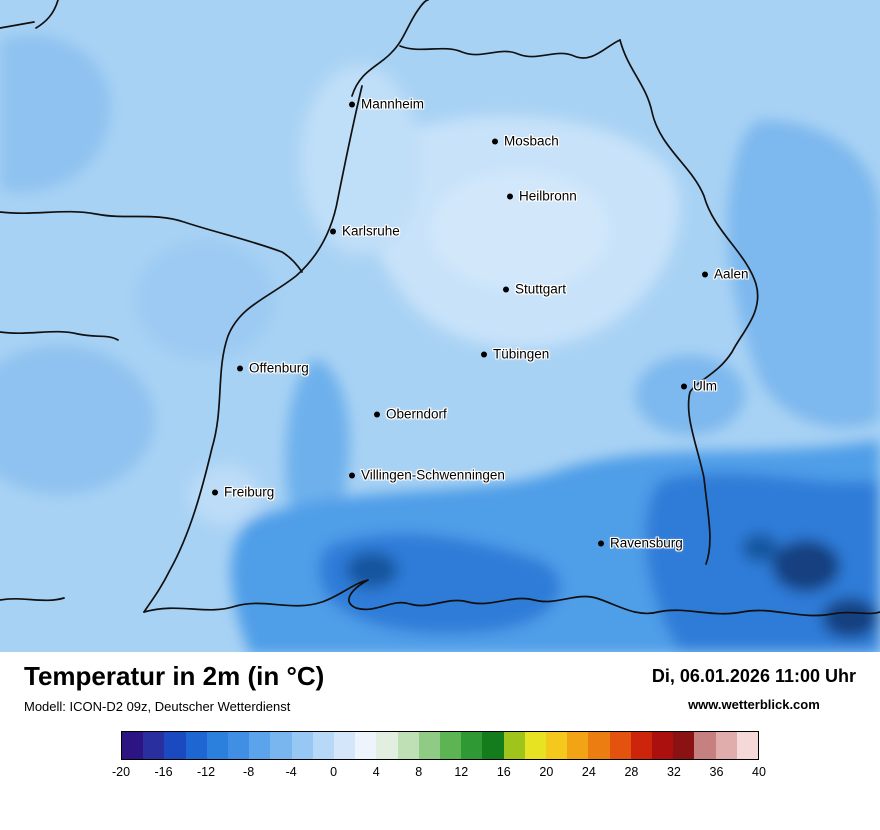 The height and width of the screenshot is (830, 880). What do you see at coordinates (541, 289) in the screenshot?
I see `city-label: Stuttgart` at bounding box center [541, 289].